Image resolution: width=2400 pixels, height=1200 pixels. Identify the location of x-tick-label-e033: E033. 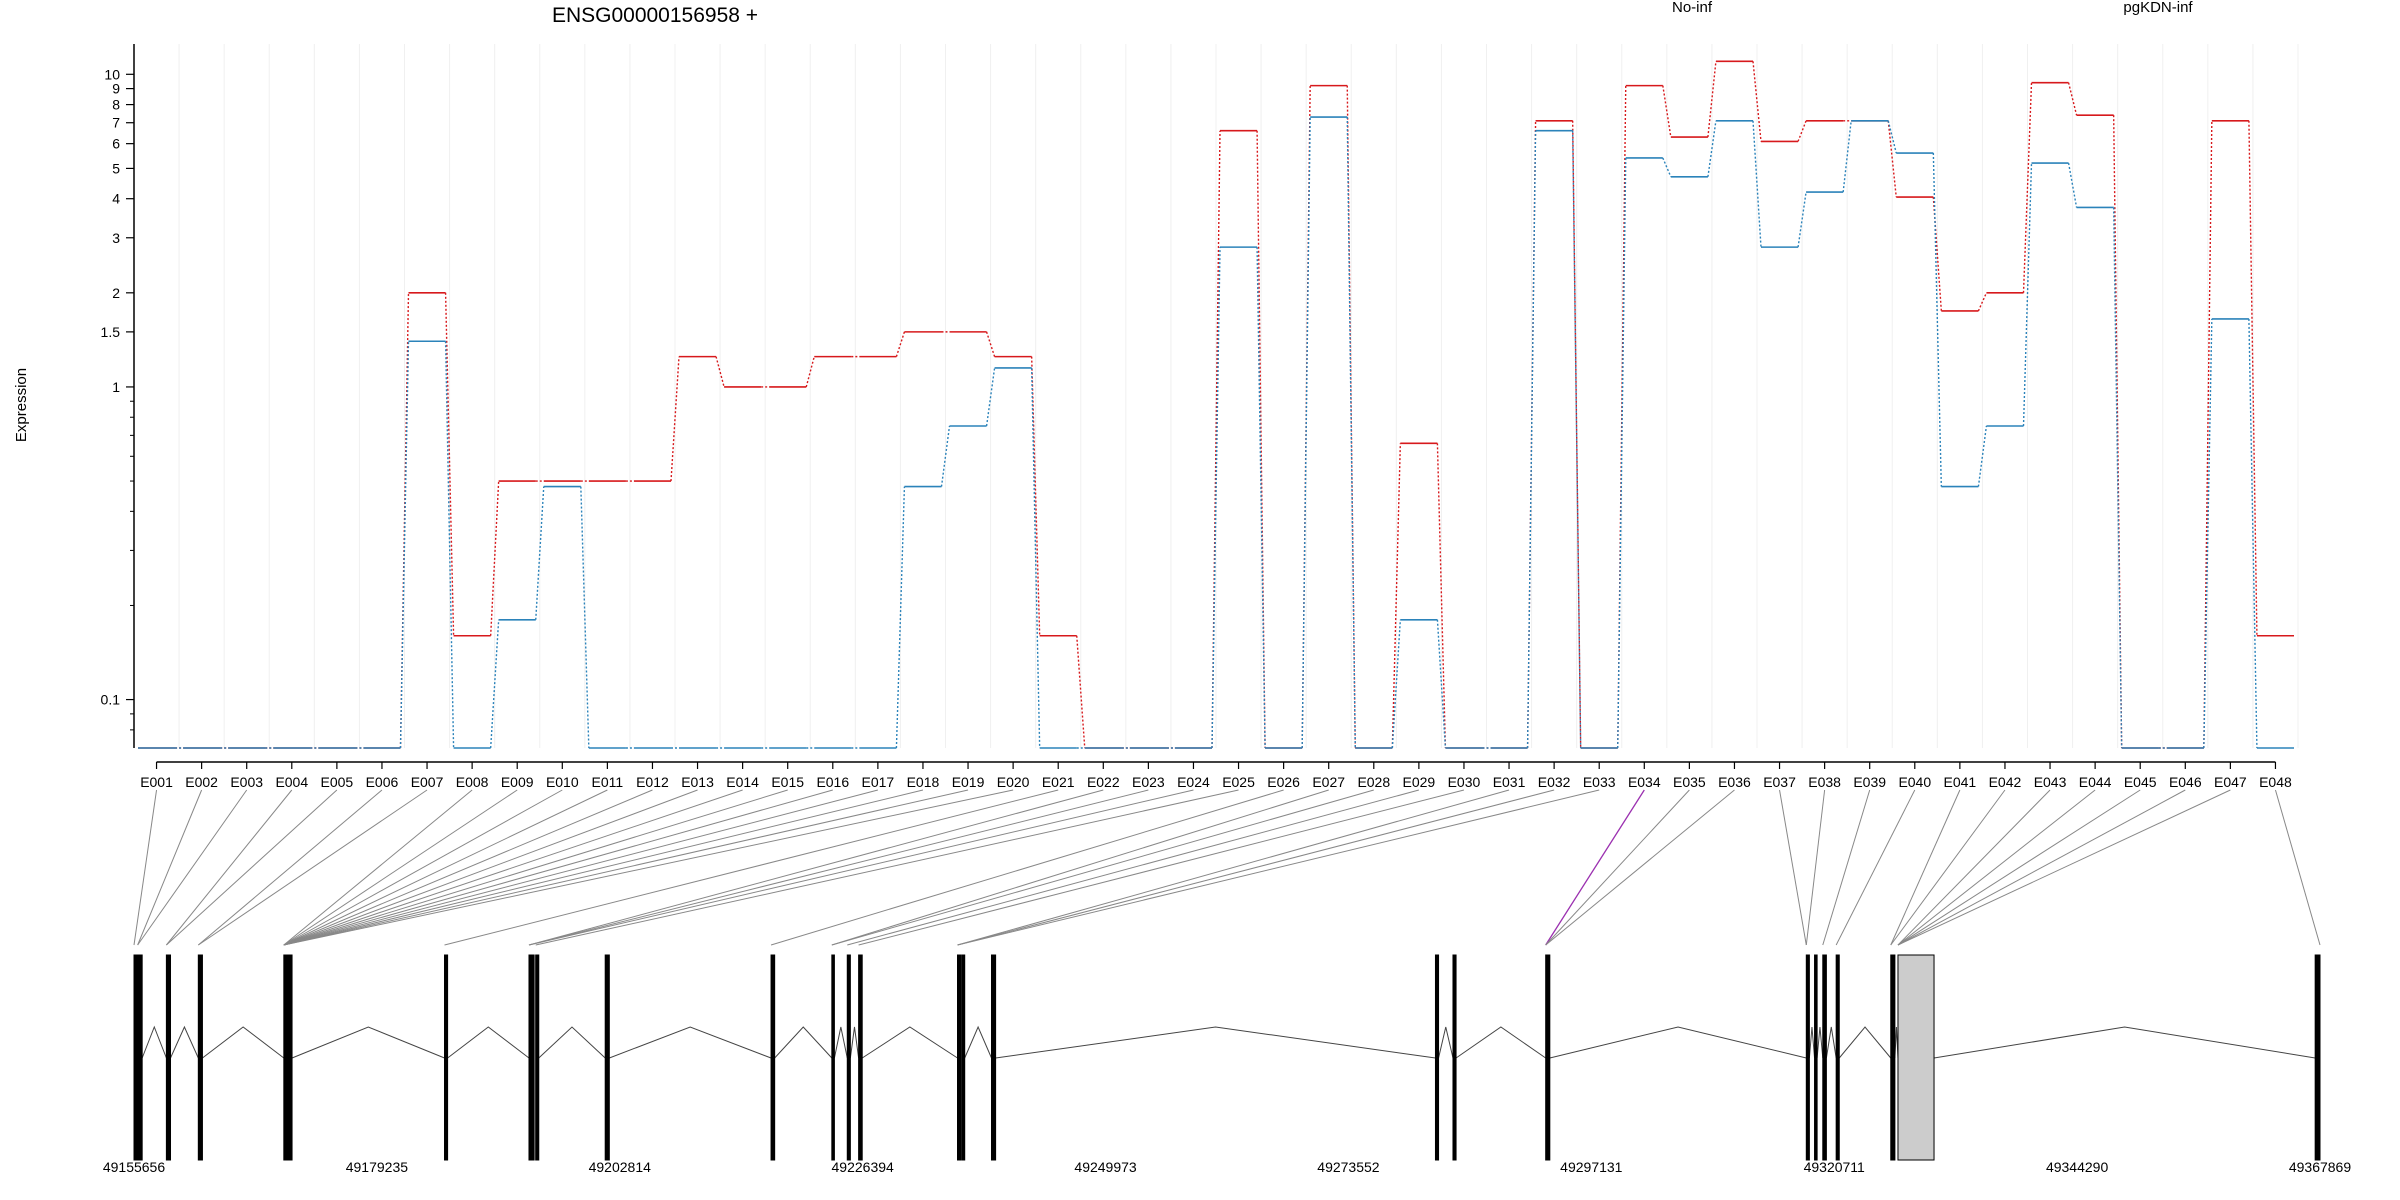
(1599, 782).